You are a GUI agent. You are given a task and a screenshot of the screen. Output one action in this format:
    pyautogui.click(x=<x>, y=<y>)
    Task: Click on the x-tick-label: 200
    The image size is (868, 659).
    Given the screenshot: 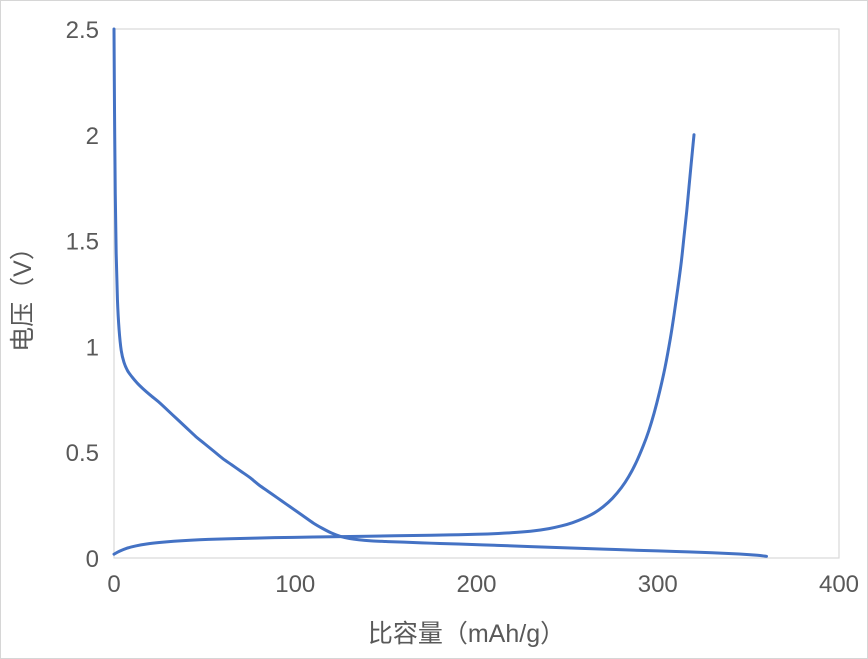 What is the action you would take?
    pyautogui.click(x=476, y=584)
    